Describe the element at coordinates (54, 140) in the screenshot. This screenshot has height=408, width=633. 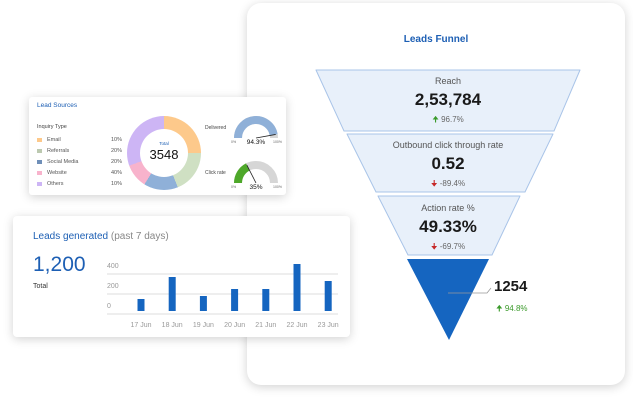
I see `legend-label: Email` at that location.